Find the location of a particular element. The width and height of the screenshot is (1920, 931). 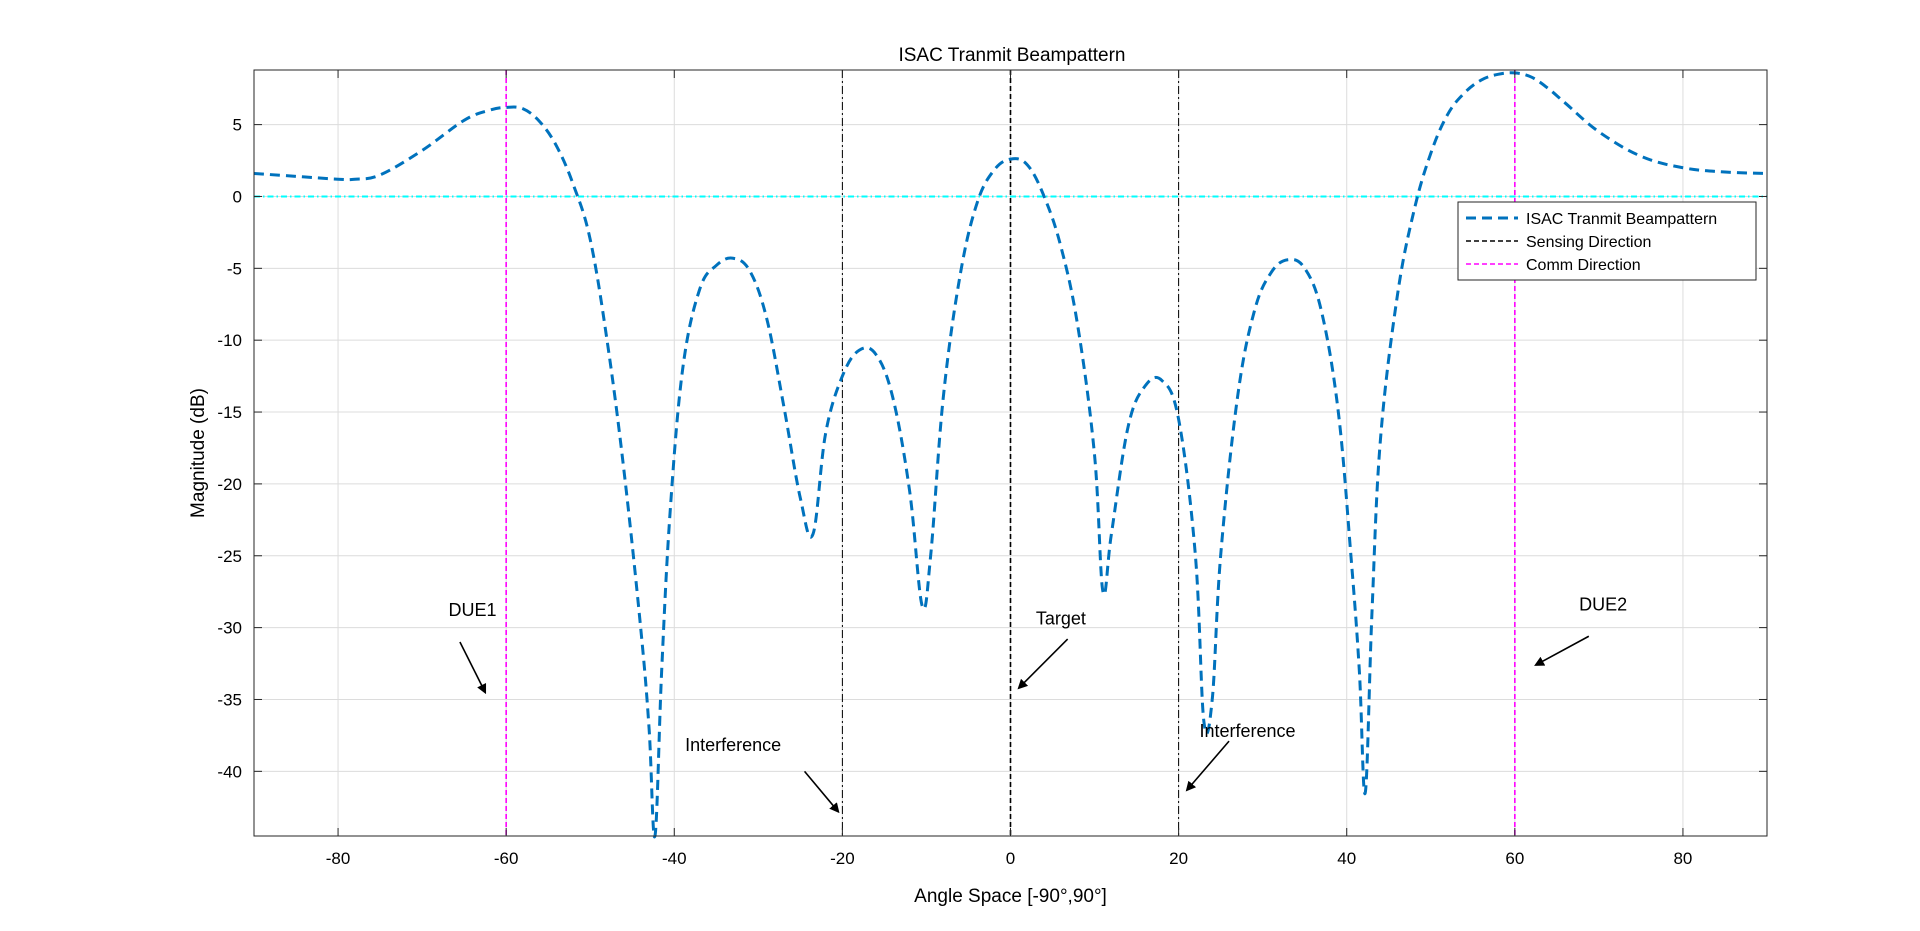

x-tick-label: -40 is located at coordinates (674, 858).